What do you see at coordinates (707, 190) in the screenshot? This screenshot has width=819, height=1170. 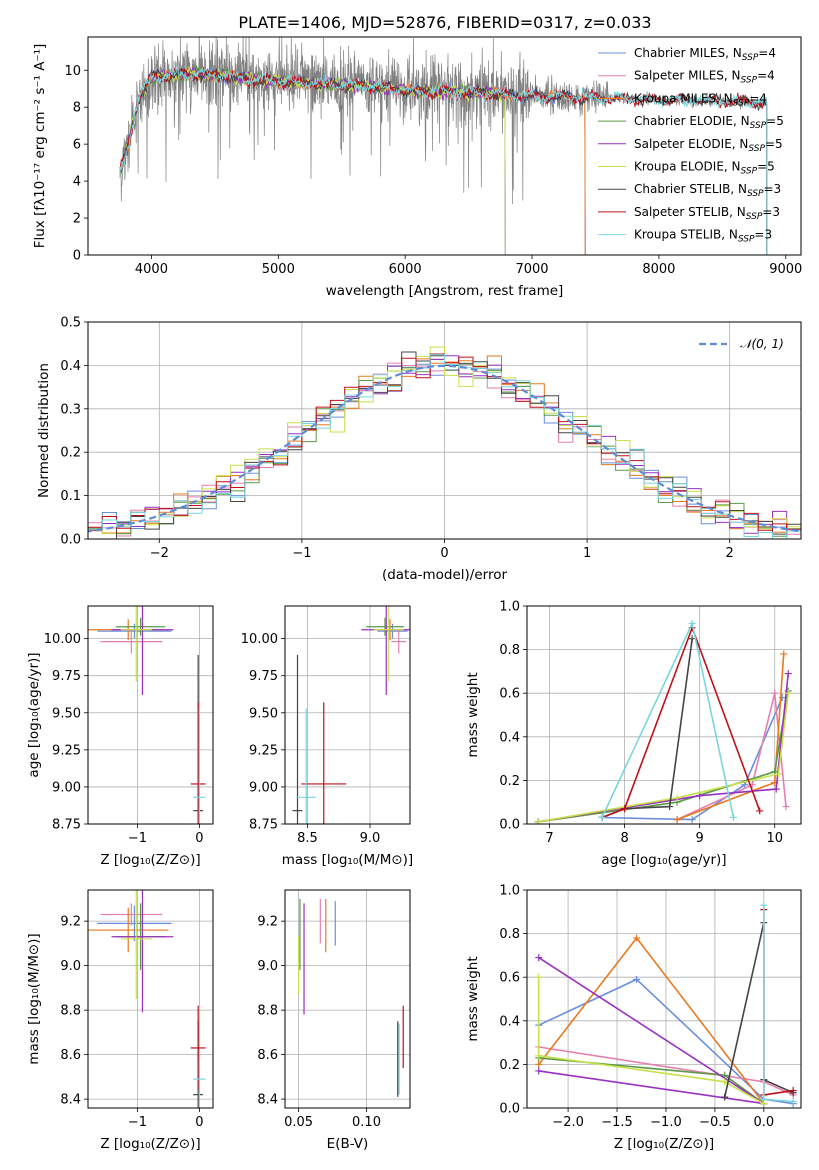 I see `legend-label: Chabrier STELIB, NSSP=3` at bounding box center [707, 190].